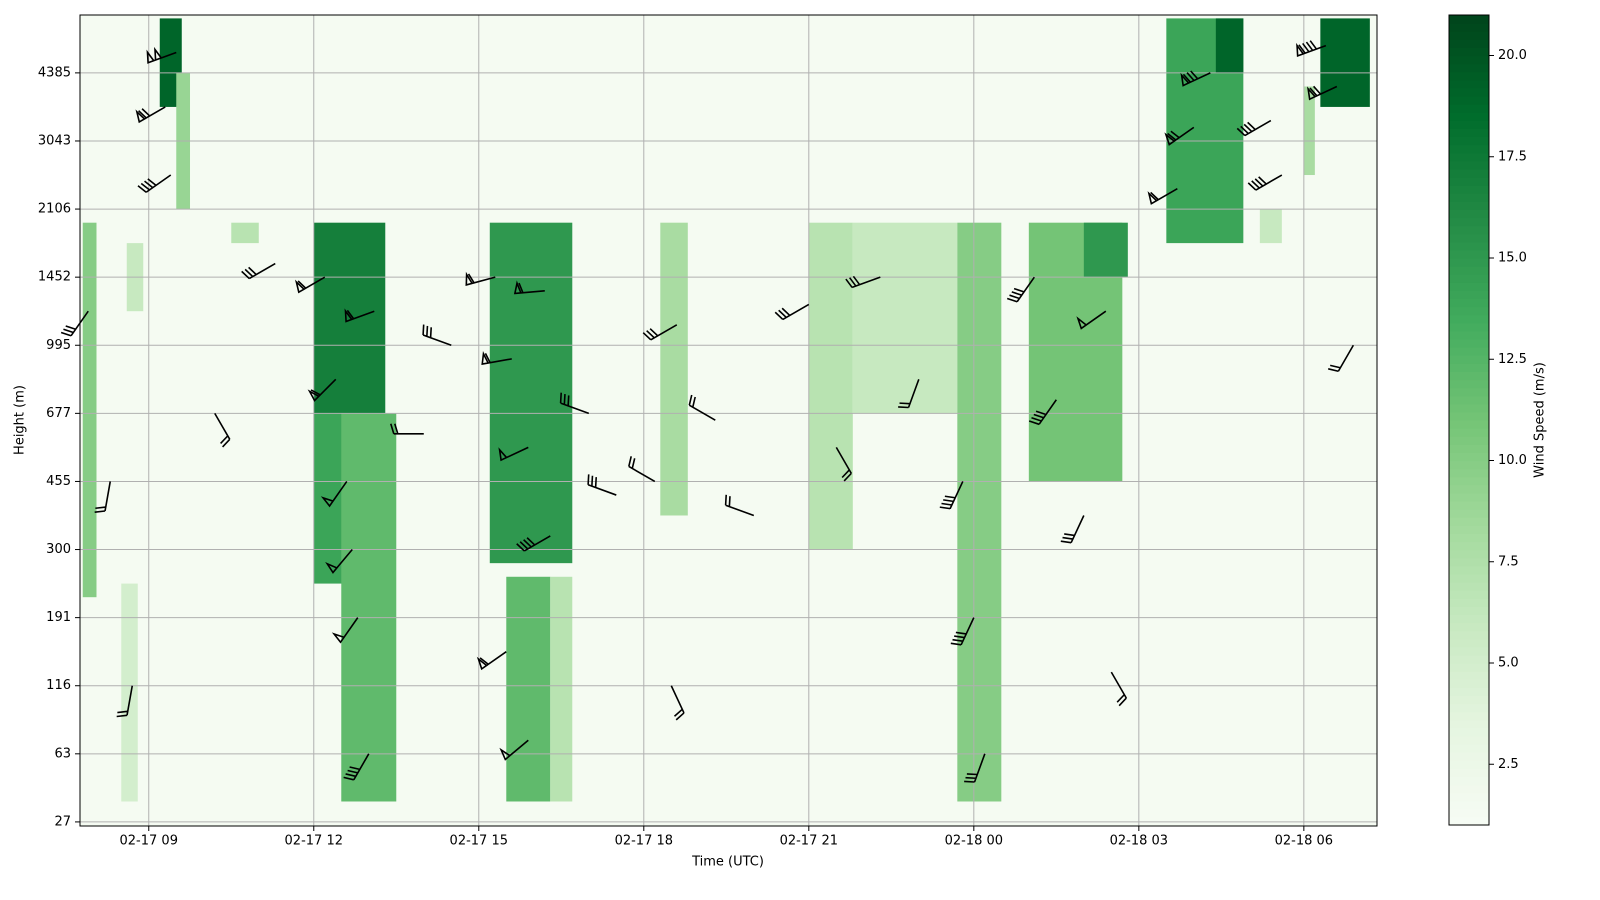 The image size is (1600, 900). I want to click on y-tick-label: 300, so click(58, 549).